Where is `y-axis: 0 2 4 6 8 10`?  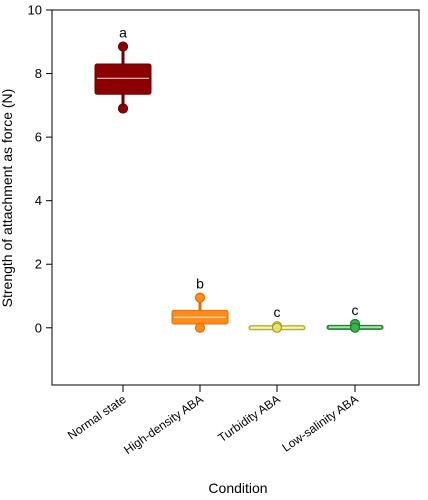
y-axis: 0 2 4 6 8 10 is located at coordinates (40, 169).